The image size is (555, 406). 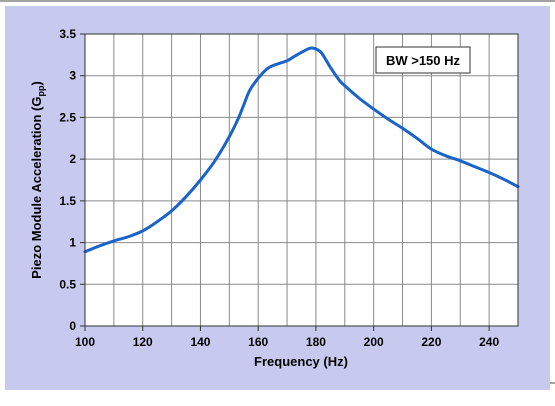 I want to click on y-axis-label-end: ), so click(x=36, y=83).